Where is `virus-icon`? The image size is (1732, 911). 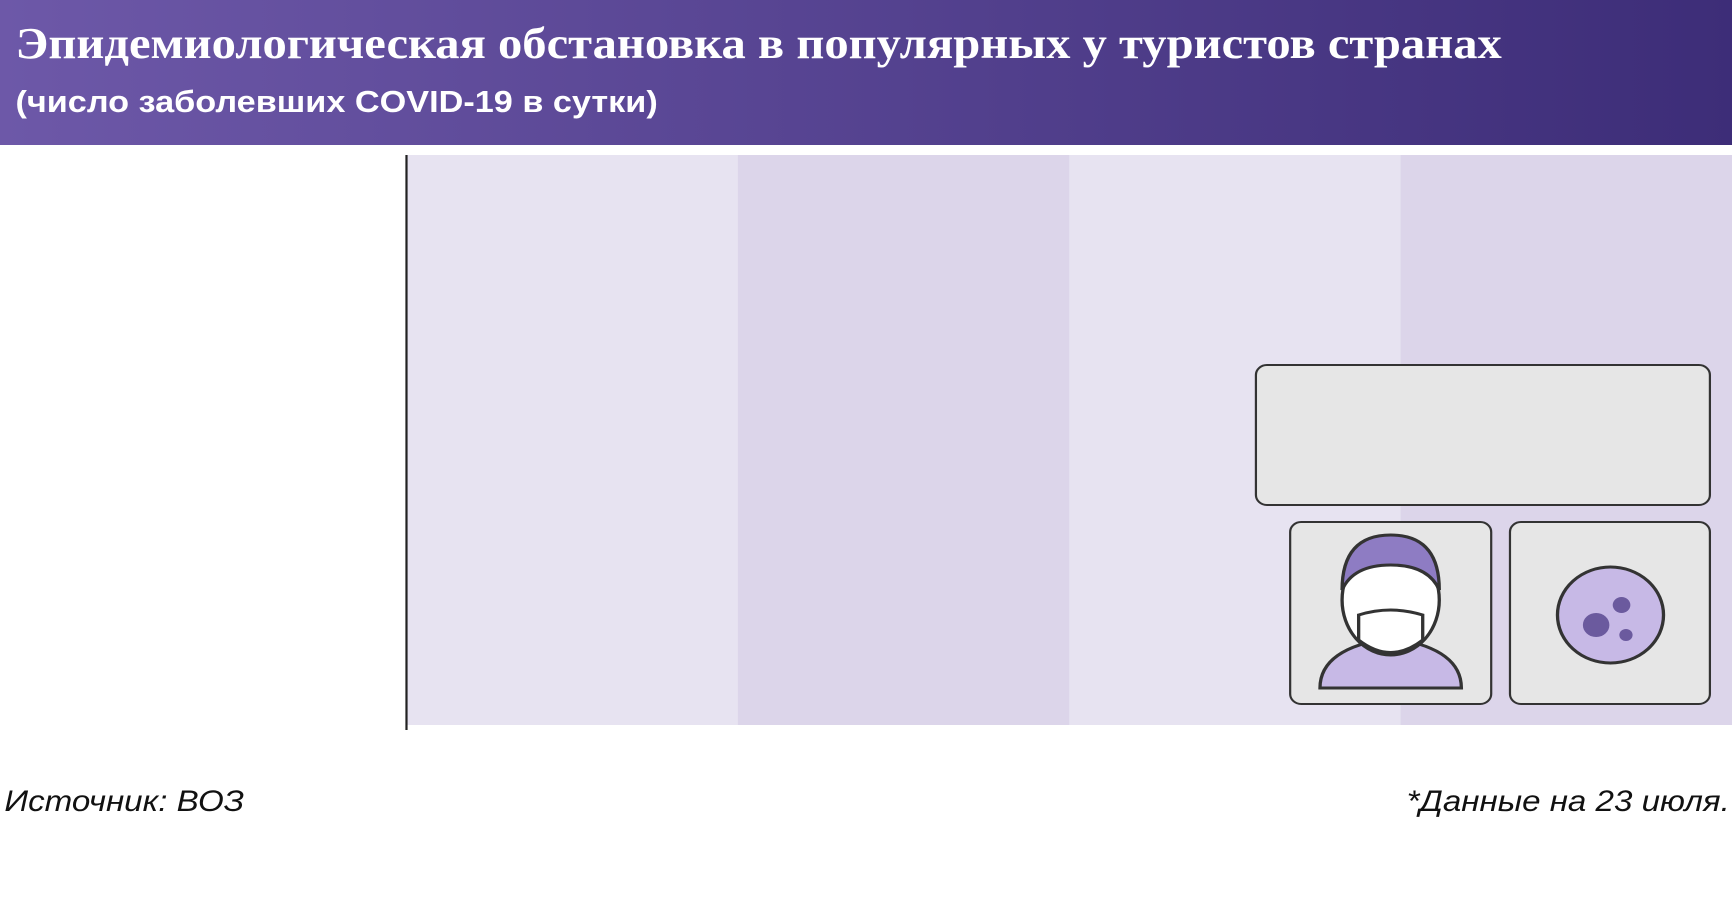
virus-icon is located at coordinates (1610, 613).